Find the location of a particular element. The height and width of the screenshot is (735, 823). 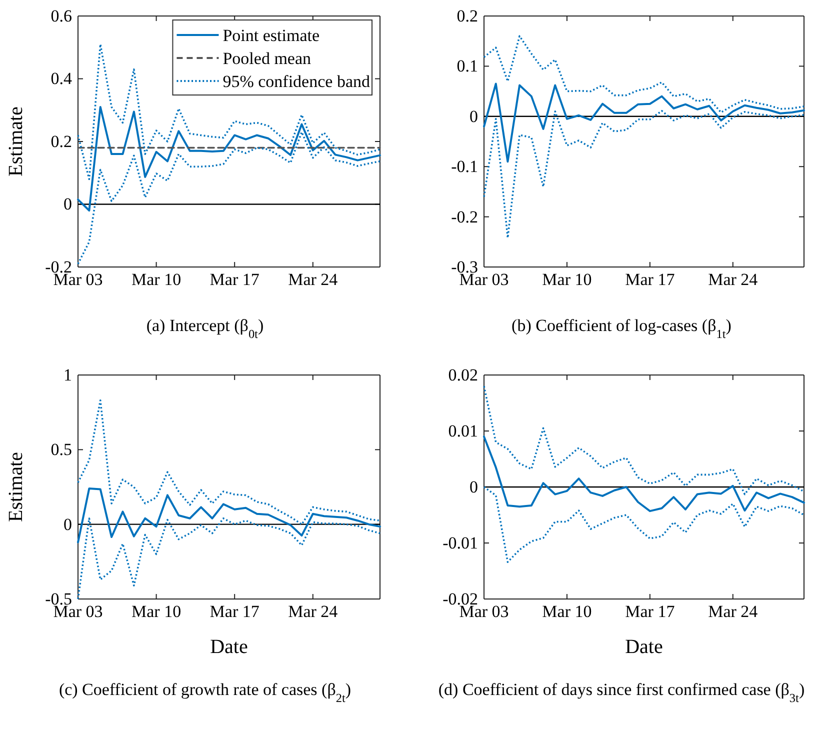

y-tick-label: -0.01 is located at coordinates (460, 542).